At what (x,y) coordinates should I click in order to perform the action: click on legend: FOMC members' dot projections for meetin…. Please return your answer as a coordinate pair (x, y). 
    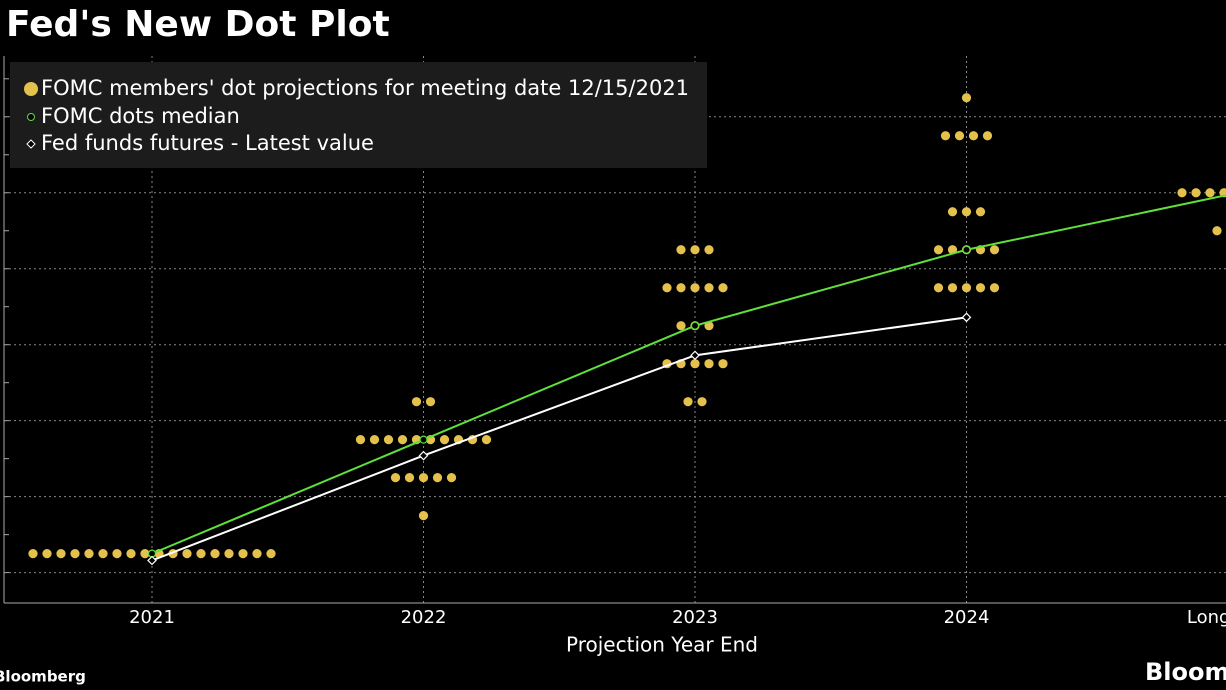
    Looking at the image, I should click on (358, 115).